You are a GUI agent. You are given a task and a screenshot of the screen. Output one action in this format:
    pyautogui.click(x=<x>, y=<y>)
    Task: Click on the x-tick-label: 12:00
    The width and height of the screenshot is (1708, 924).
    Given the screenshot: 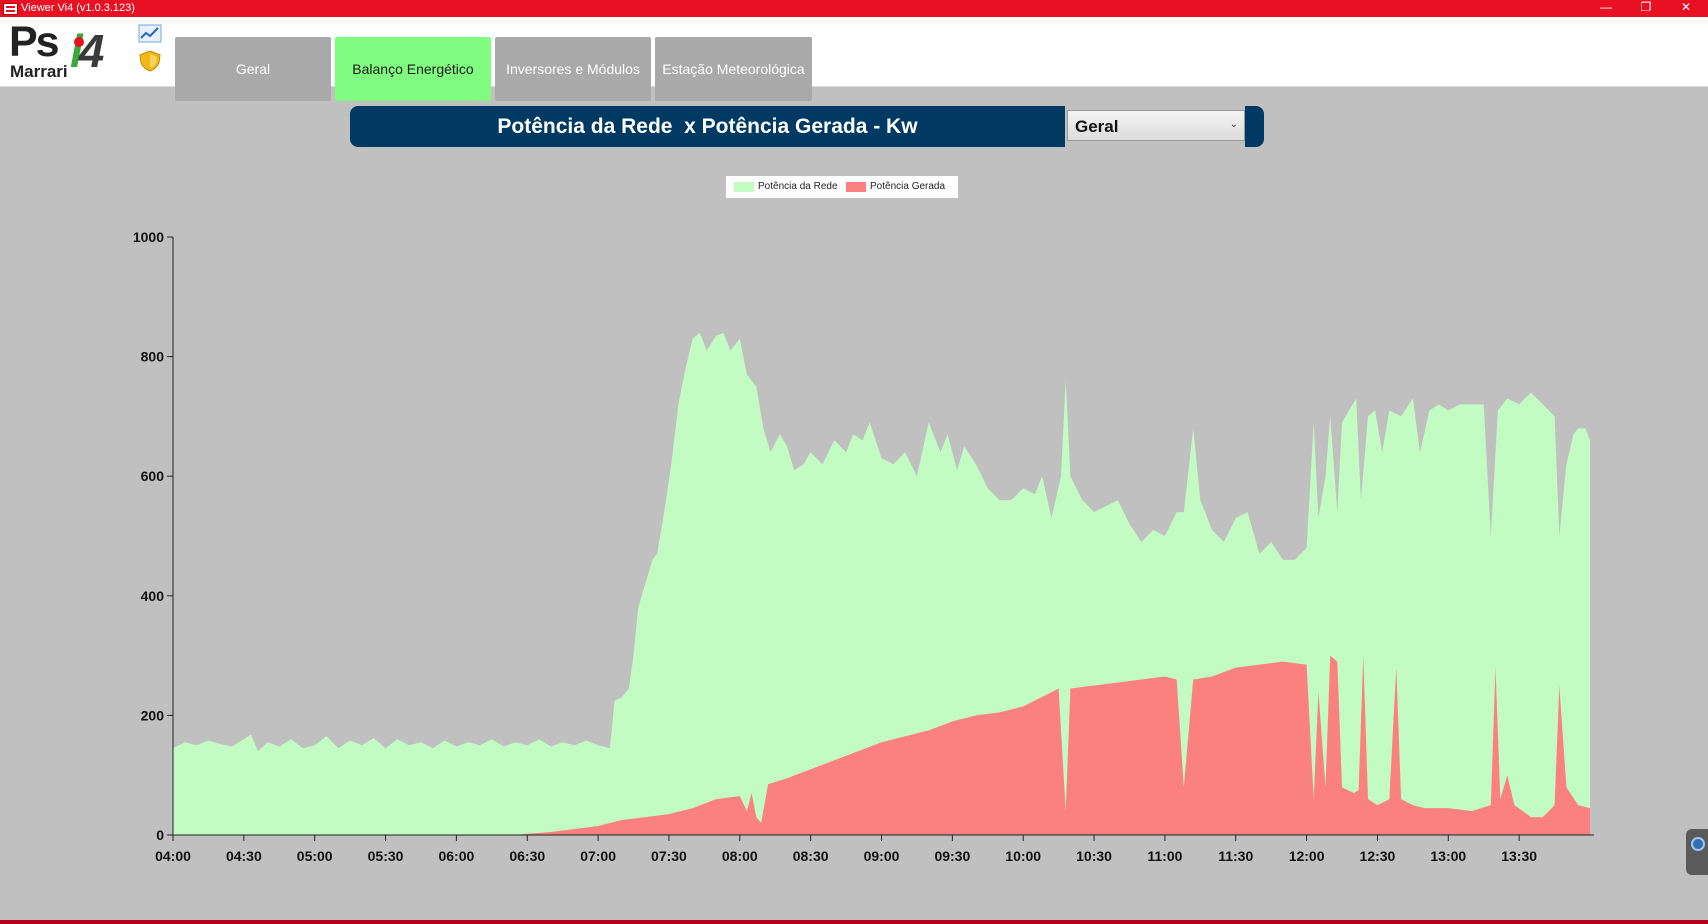 What is the action you would take?
    pyautogui.click(x=1307, y=856)
    